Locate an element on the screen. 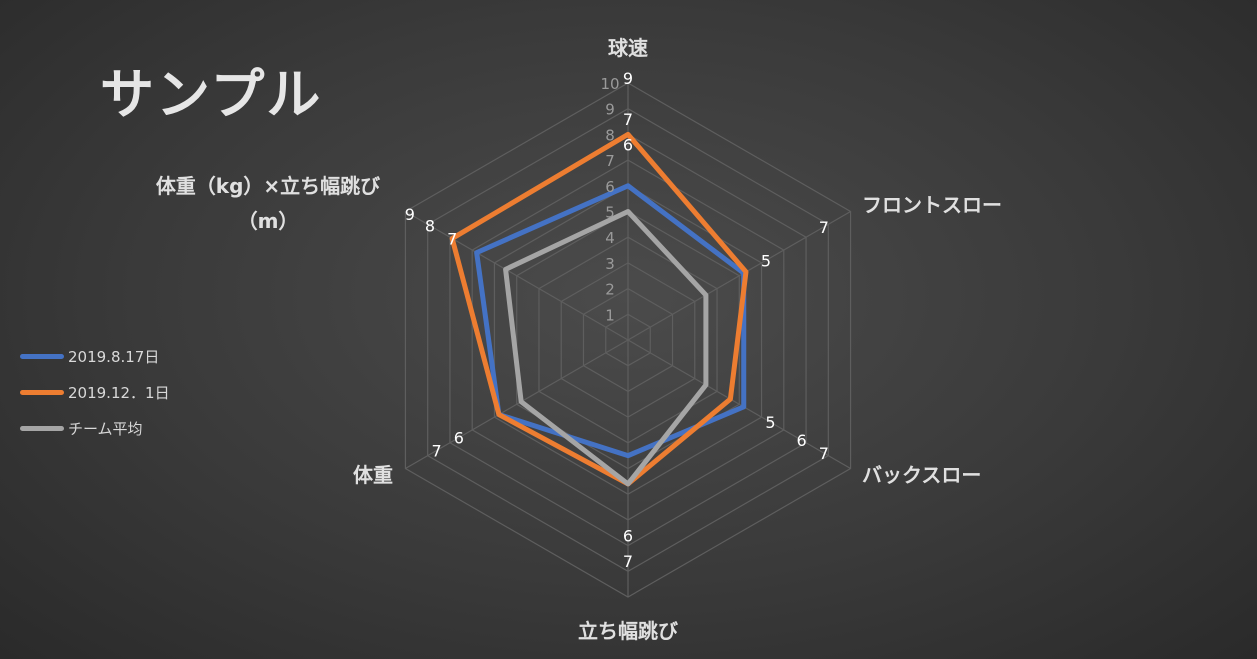 The image size is (1257, 659). axis-category-label: 立ち幅跳び is located at coordinates (628, 631).